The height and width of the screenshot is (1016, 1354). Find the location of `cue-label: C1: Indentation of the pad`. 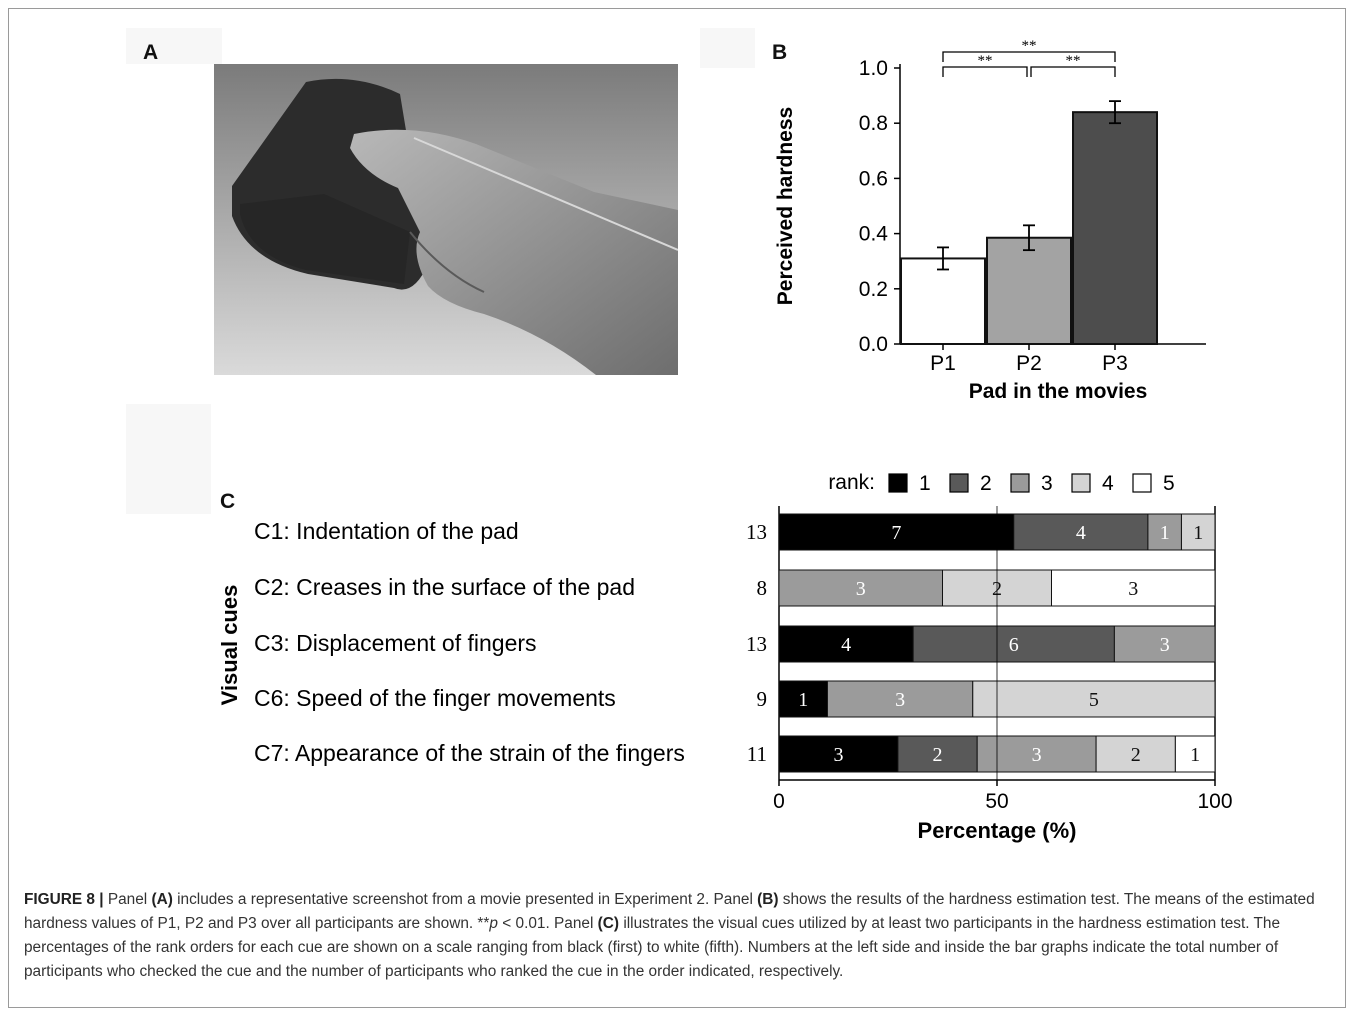

cue-label: C1: Indentation of the pad is located at coordinates (386, 531).